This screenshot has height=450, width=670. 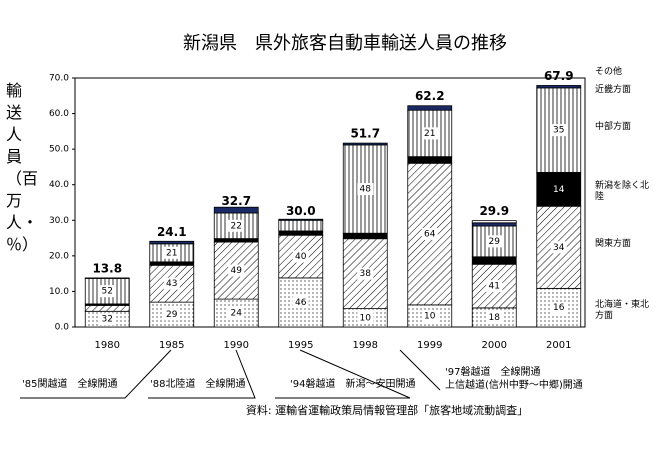 I want to click on annotation: 上信越道(信州中野～中郷)開通, so click(x=514, y=384).